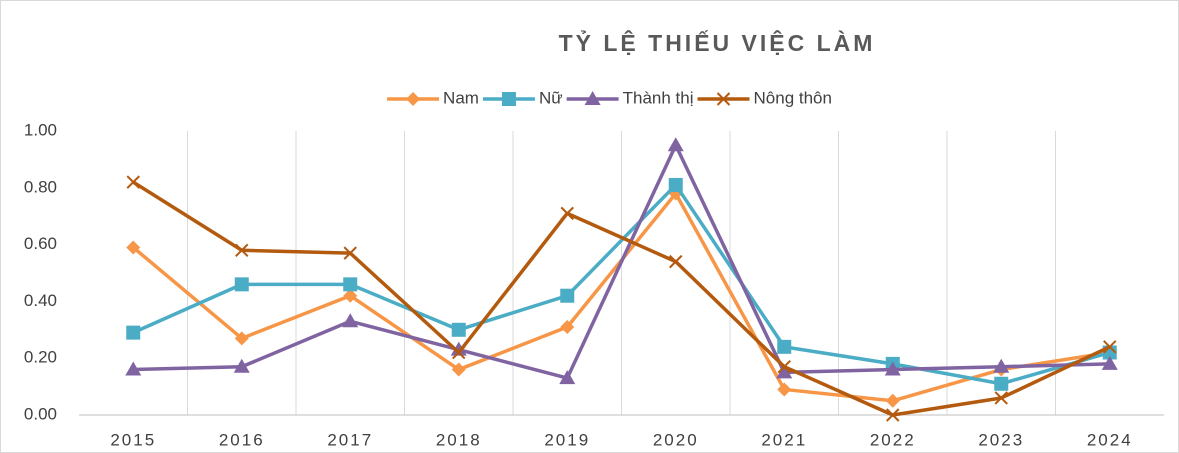 The image size is (1179, 453). What do you see at coordinates (40, 186) in the screenshot?
I see `y-tick-label: 0.80` at bounding box center [40, 186].